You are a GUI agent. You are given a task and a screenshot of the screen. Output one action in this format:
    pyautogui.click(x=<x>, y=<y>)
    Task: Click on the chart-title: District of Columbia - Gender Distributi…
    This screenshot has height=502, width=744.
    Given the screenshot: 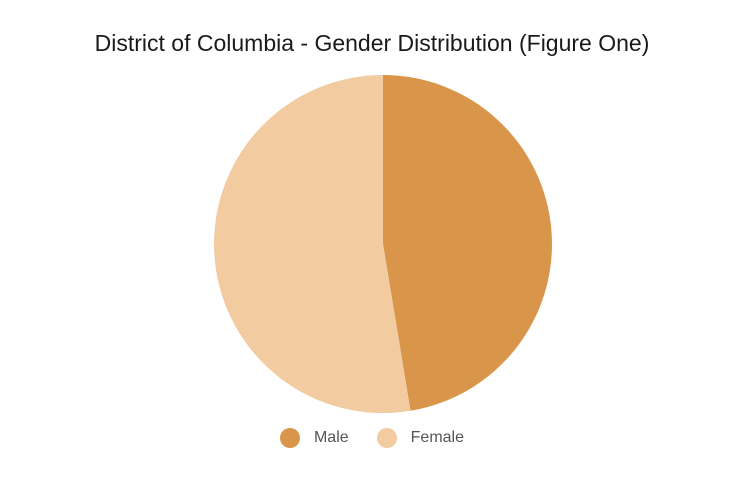 What is the action you would take?
    pyautogui.click(x=372, y=43)
    